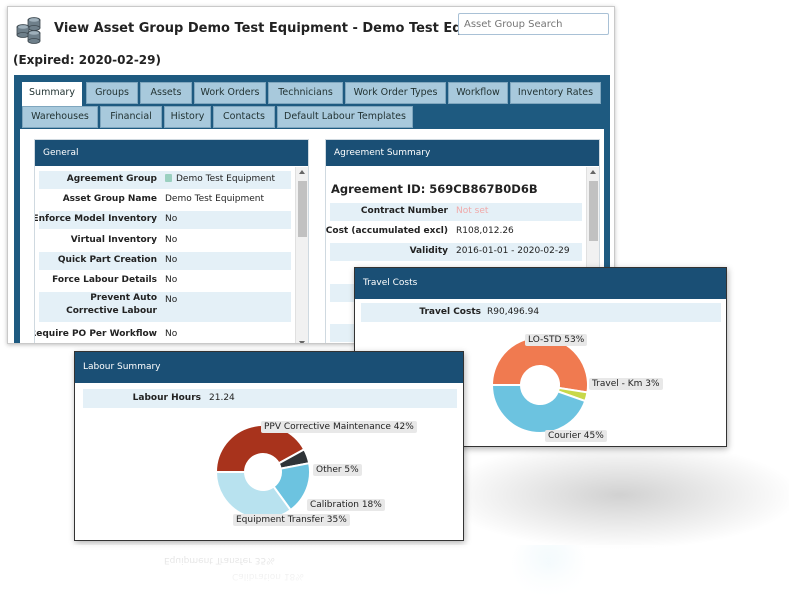  Describe the element at coordinates (401, 572) in the screenshot. I see `reflection: Equipment Transfer 35% Calibration 18%` at that location.